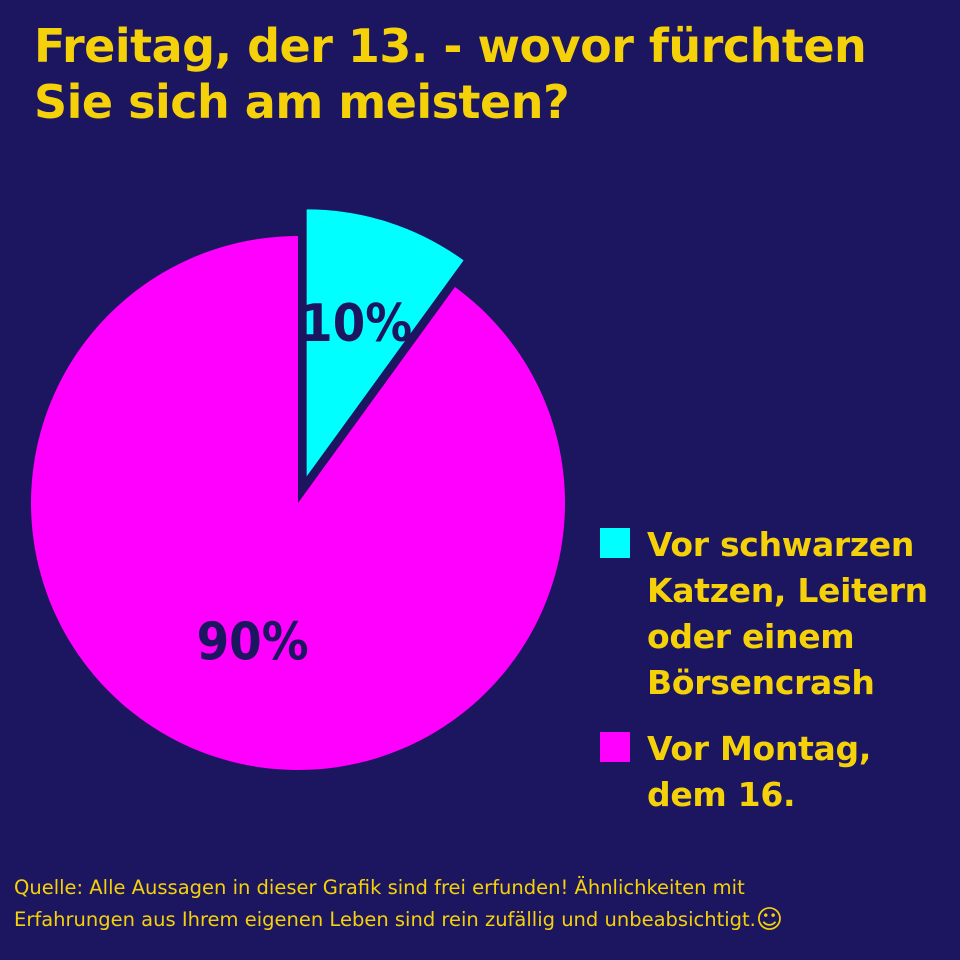 The width and height of the screenshot is (960, 960). What do you see at coordinates (302, 102) in the screenshot?
I see `chart-title-line-2: Sie sich am meisten?` at bounding box center [302, 102].